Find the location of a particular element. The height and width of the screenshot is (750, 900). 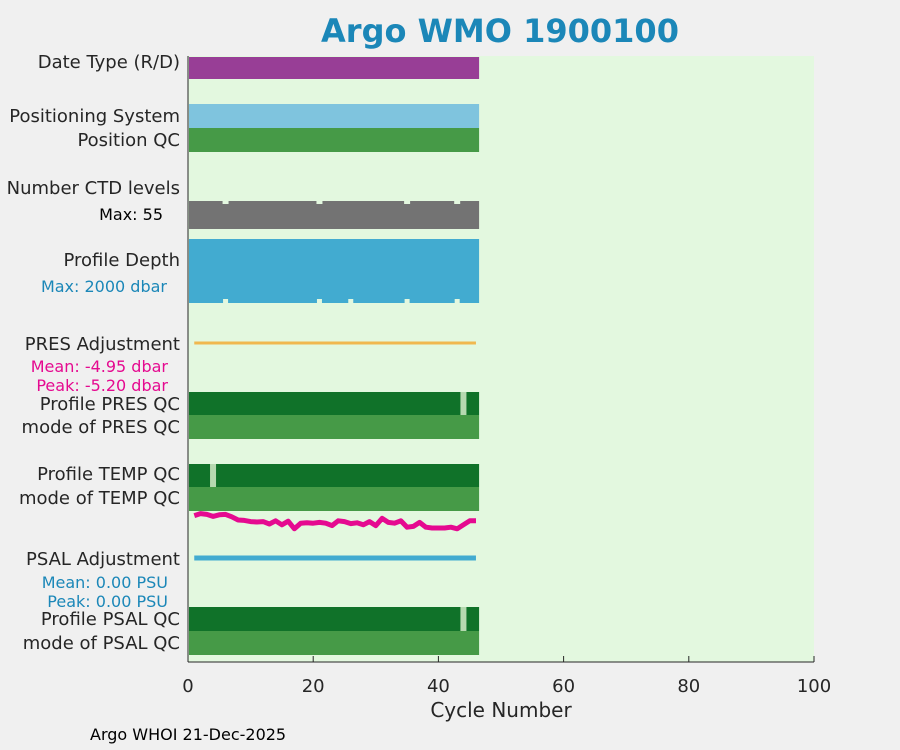

x-tick-label: 100 is located at coordinates (814, 686).